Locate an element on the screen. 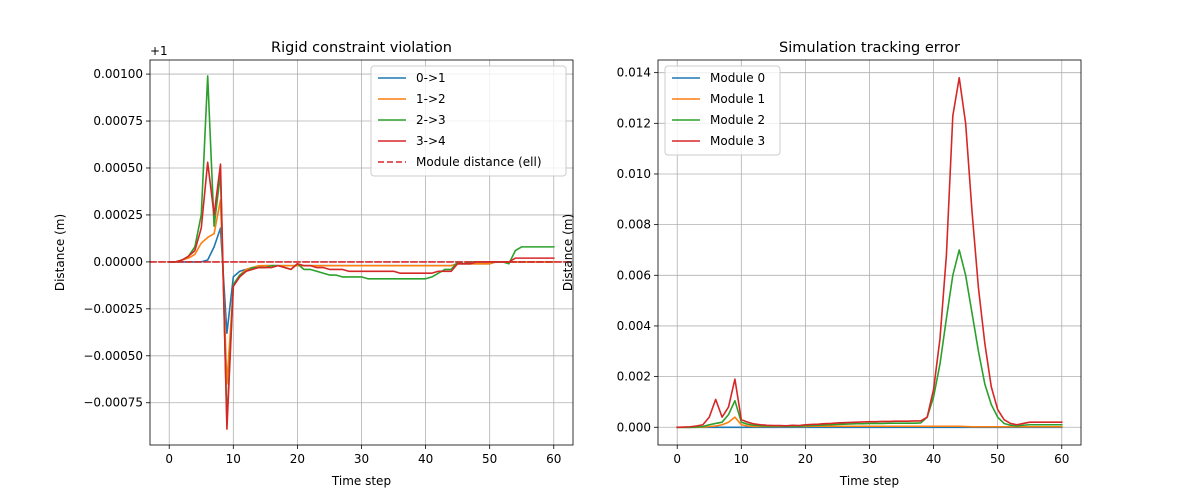 This screenshot has height=500, width=1200. y-tick-label: −0.00050 is located at coordinates (113, 356).